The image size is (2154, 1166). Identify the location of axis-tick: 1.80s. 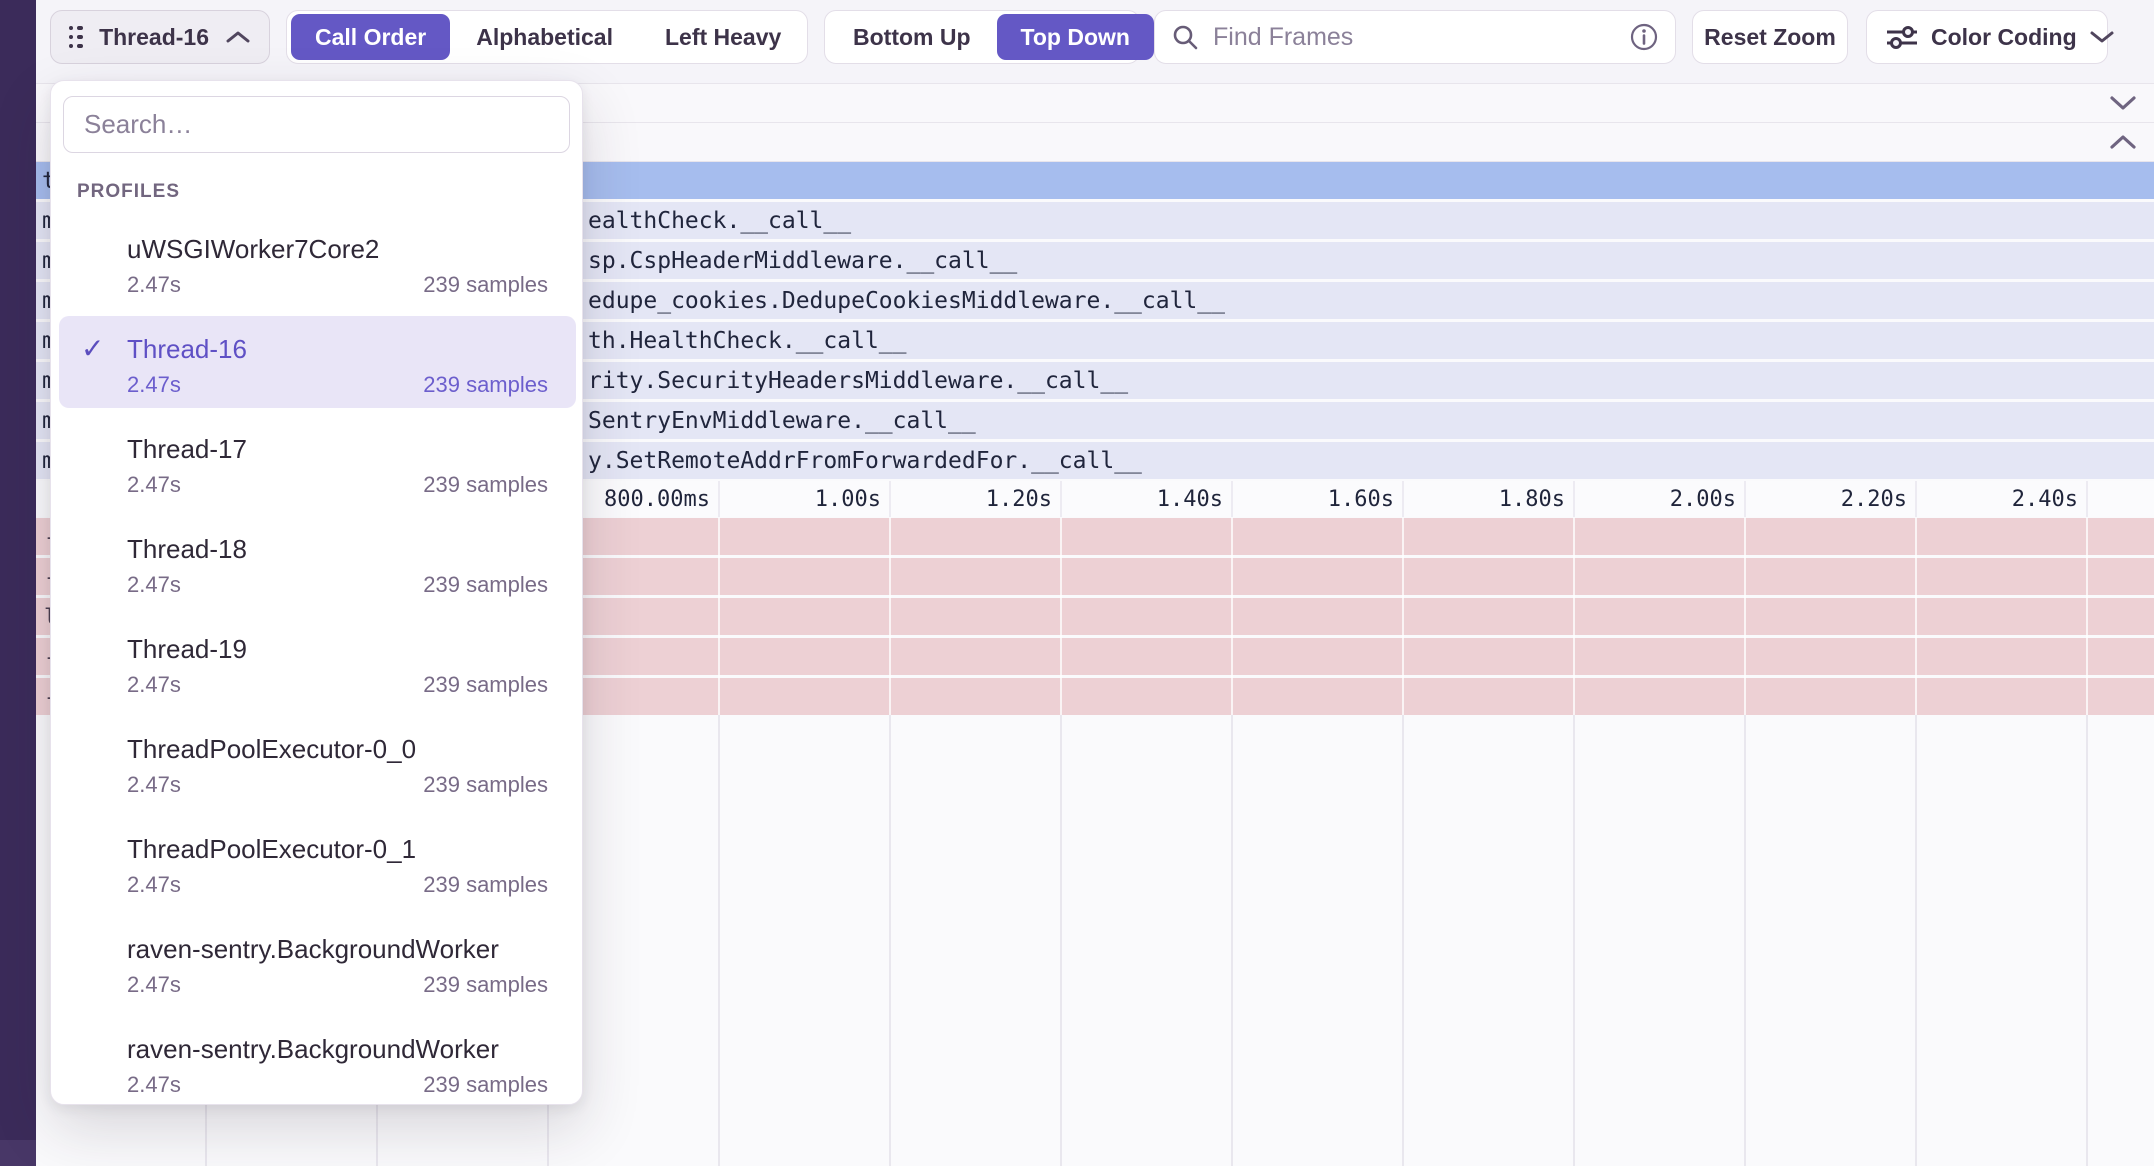
(1531, 499).